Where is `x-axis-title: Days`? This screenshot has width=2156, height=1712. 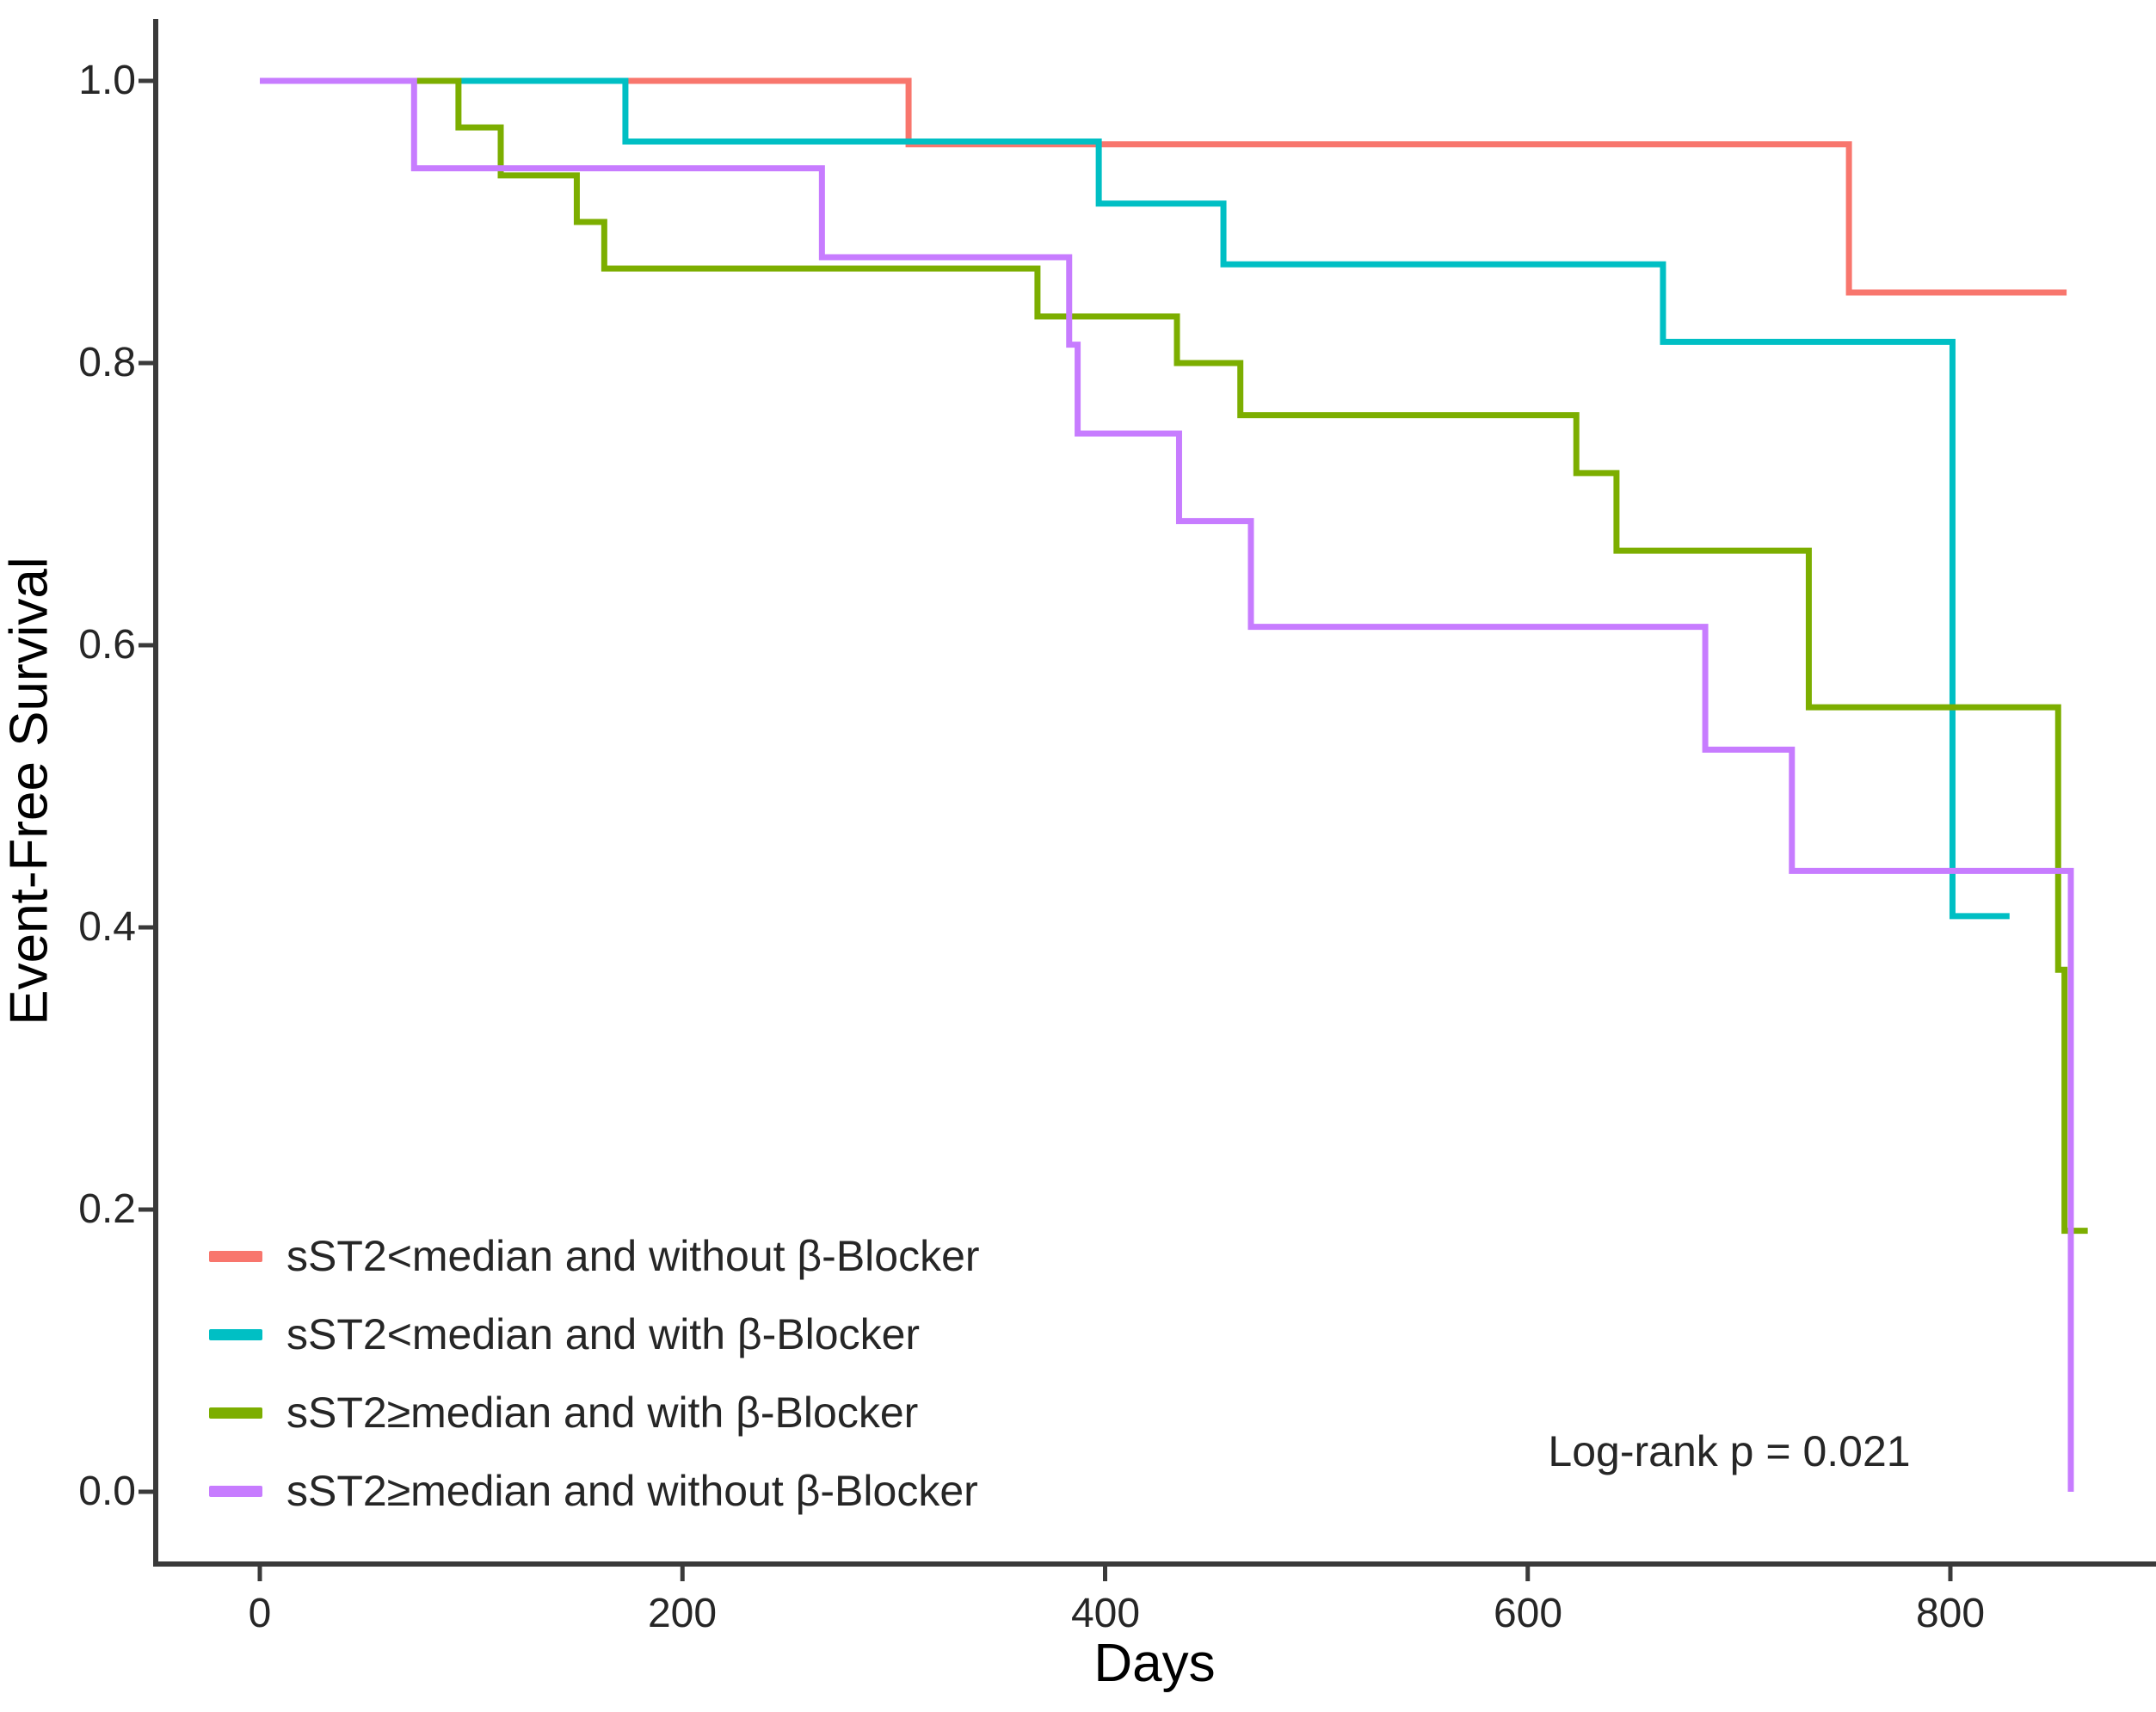
x-axis-title: Days is located at coordinates (1154, 1663).